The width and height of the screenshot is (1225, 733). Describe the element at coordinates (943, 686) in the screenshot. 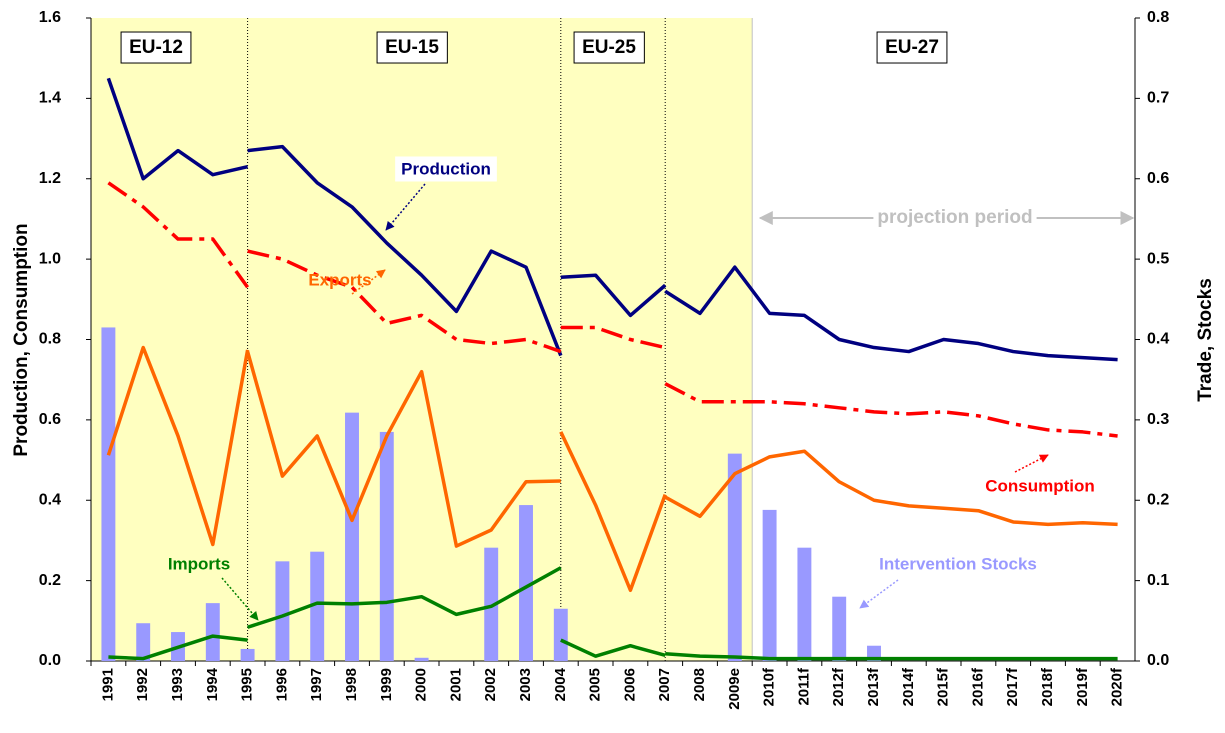

I see `x-tick-label: 2015f` at that location.